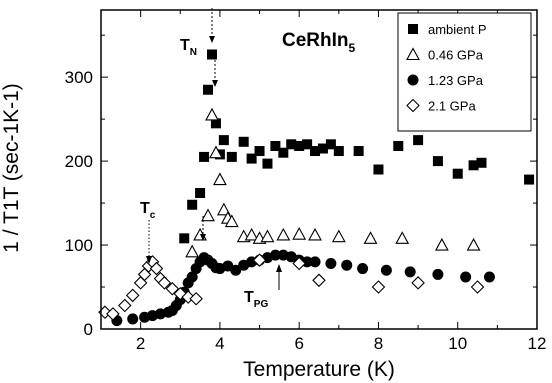 The width and height of the screenshot is (552, 383). I want to click on x-tick-label: 10, so click(457, 343).